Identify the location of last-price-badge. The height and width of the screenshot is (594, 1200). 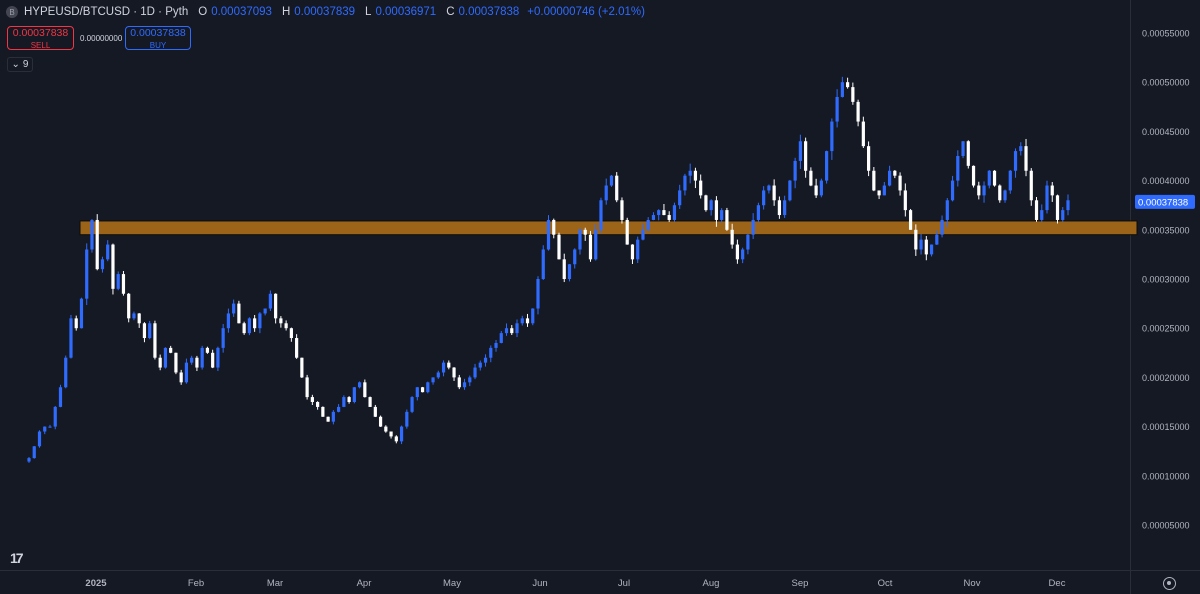
(1165, 201).